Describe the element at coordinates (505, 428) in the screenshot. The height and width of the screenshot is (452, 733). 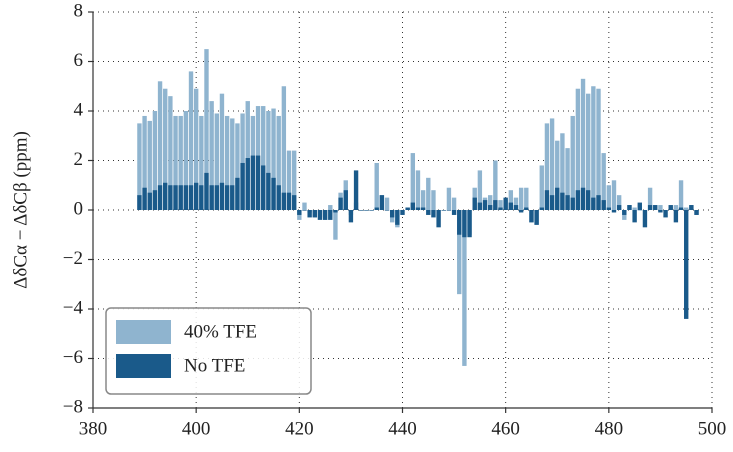
I see `x-tick-label: 460` at that location.